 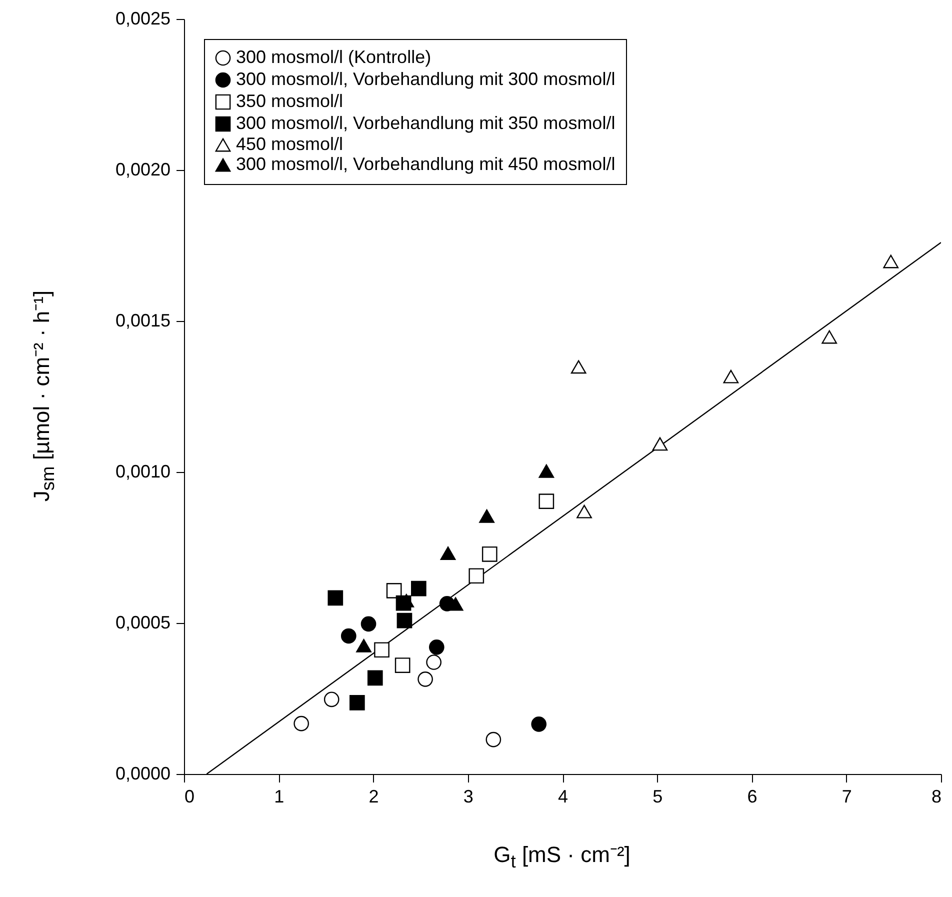 I want to click on legend-label: 300 mosmol/l (Kontrolle), so click(x=334, y=57).